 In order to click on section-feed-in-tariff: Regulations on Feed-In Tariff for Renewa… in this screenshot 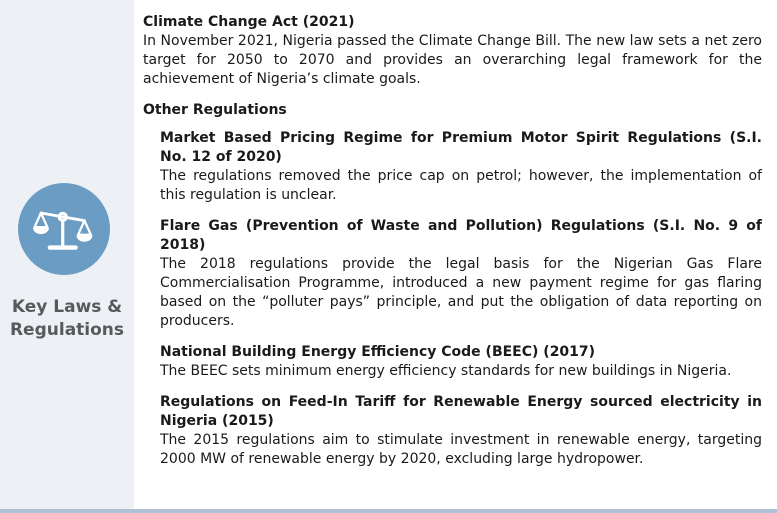, I will do `click(461, 431)`.